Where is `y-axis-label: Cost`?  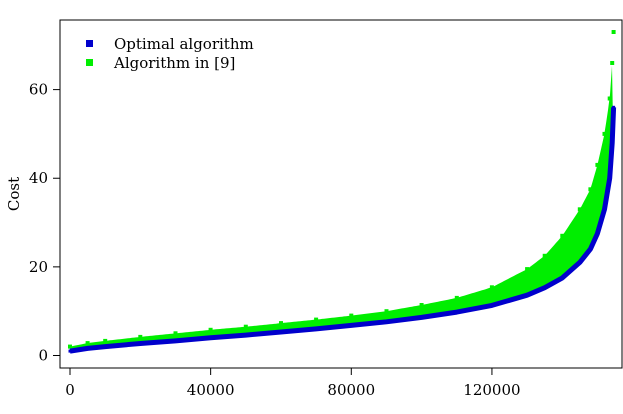
y-axis-label: Cost is located at coordinates (14, 194).